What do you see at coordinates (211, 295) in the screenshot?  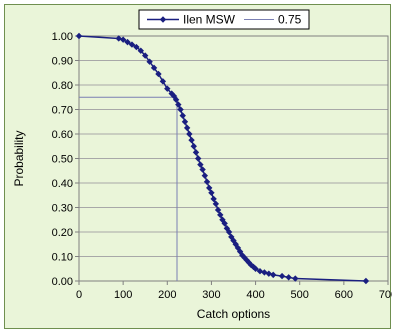 I see `x-tick-label: 300` at bounding box center [211, 295].